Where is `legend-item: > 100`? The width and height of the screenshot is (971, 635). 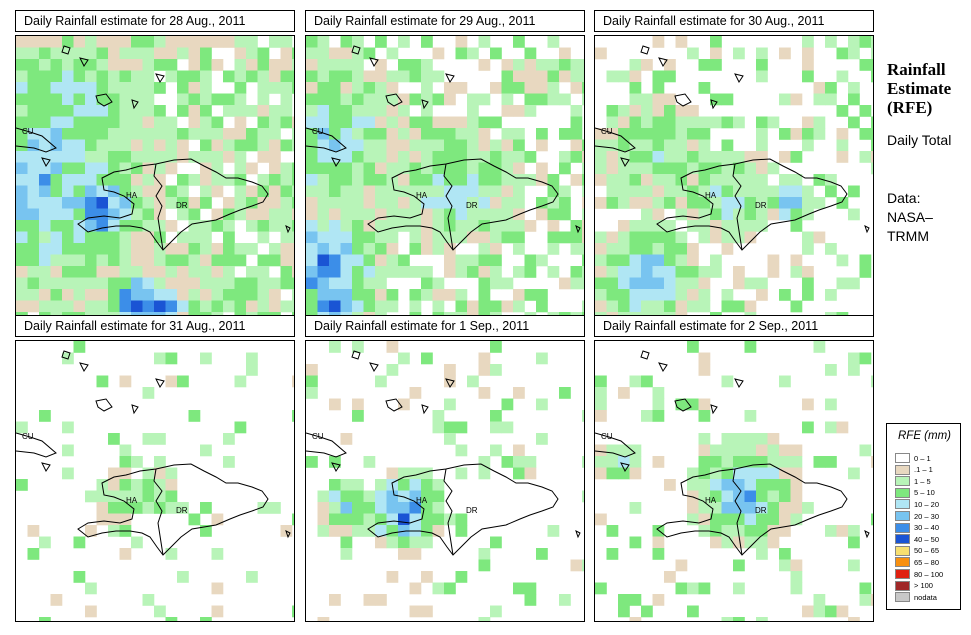 legend-item: > 100 is located at coordinates (914, 585).